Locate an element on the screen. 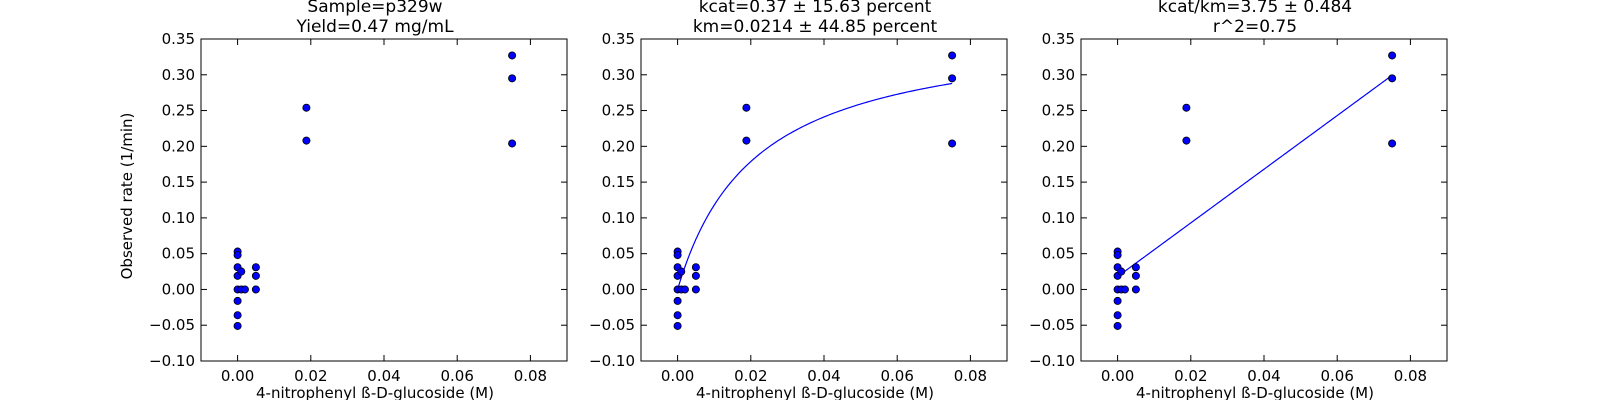 The height and width of the screenshot is (400, 1600). panel-title-line-2: km=0.0214 ± 44.85 percent is located at coordinates (815, 27).